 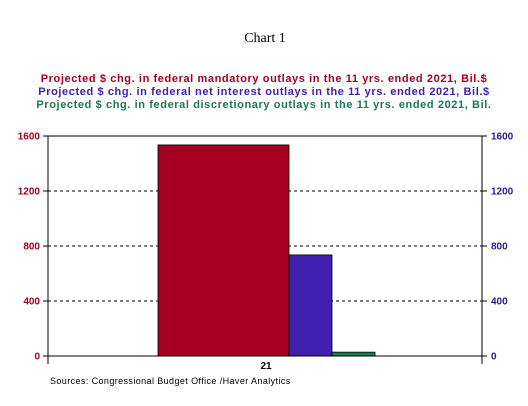 What do you see at coordinates (310, 305) in the screenshot?
I see `bar-net-interest` at bounding box center [310, 305].